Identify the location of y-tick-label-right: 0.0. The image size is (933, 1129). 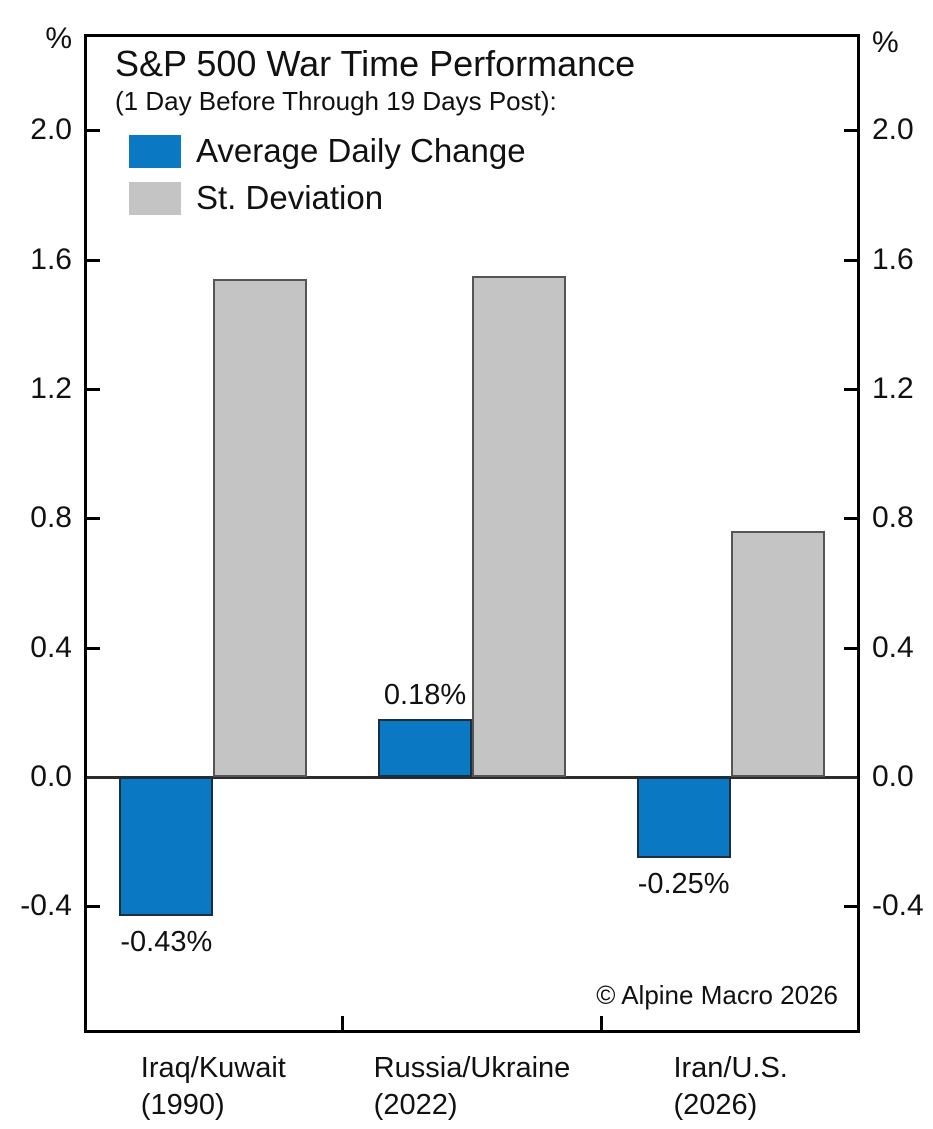
(893, 776).